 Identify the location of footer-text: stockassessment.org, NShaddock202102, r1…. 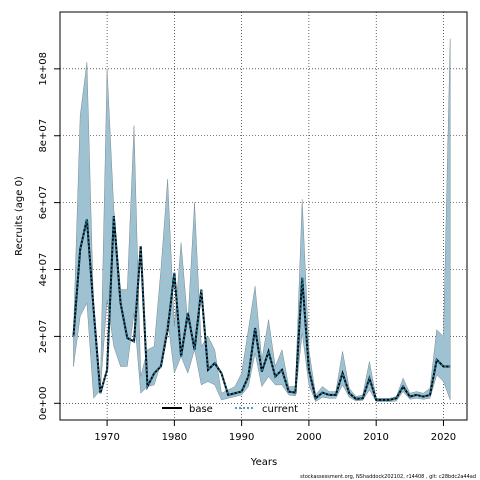
(388, 477).